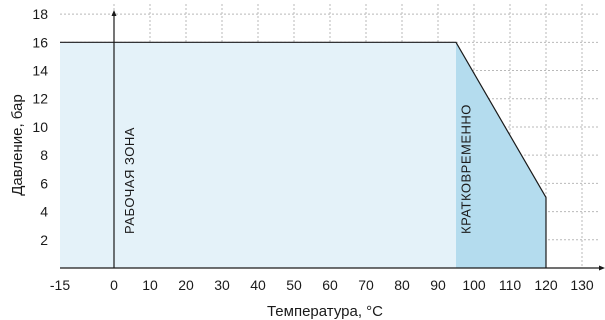  I want to click on y-tick-label: 14, so click(40, 71).